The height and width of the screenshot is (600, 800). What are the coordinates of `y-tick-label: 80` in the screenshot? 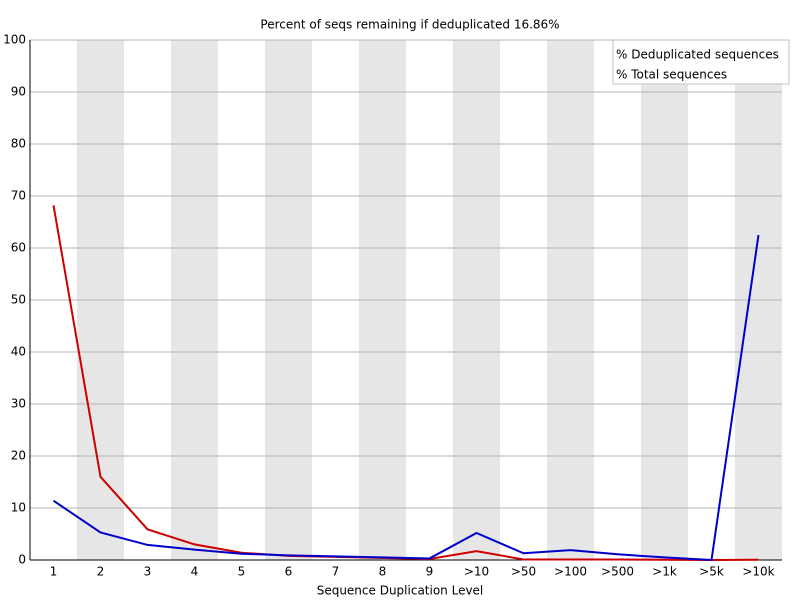 It's located at (18, 144).